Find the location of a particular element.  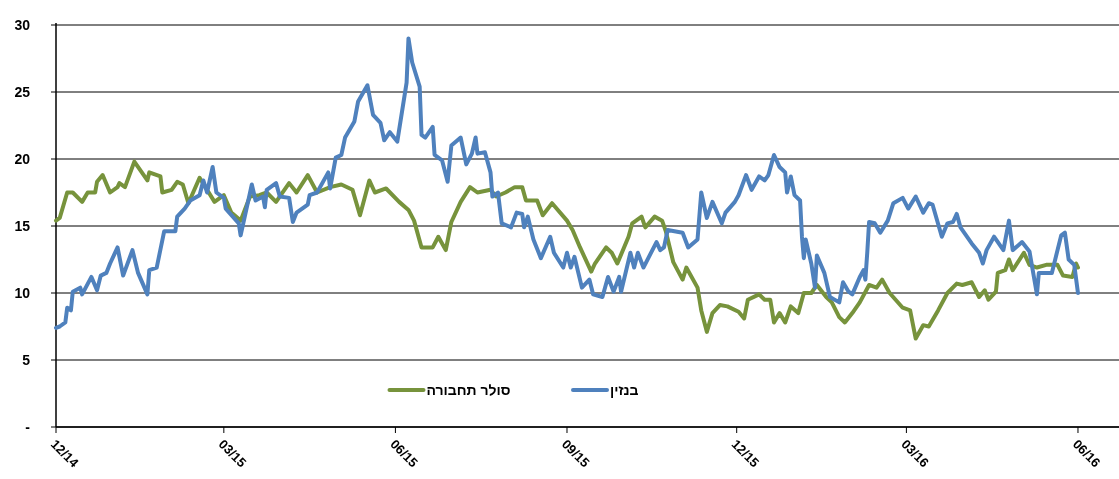

legend-label: בנזין is located at coordinates (624, 390).